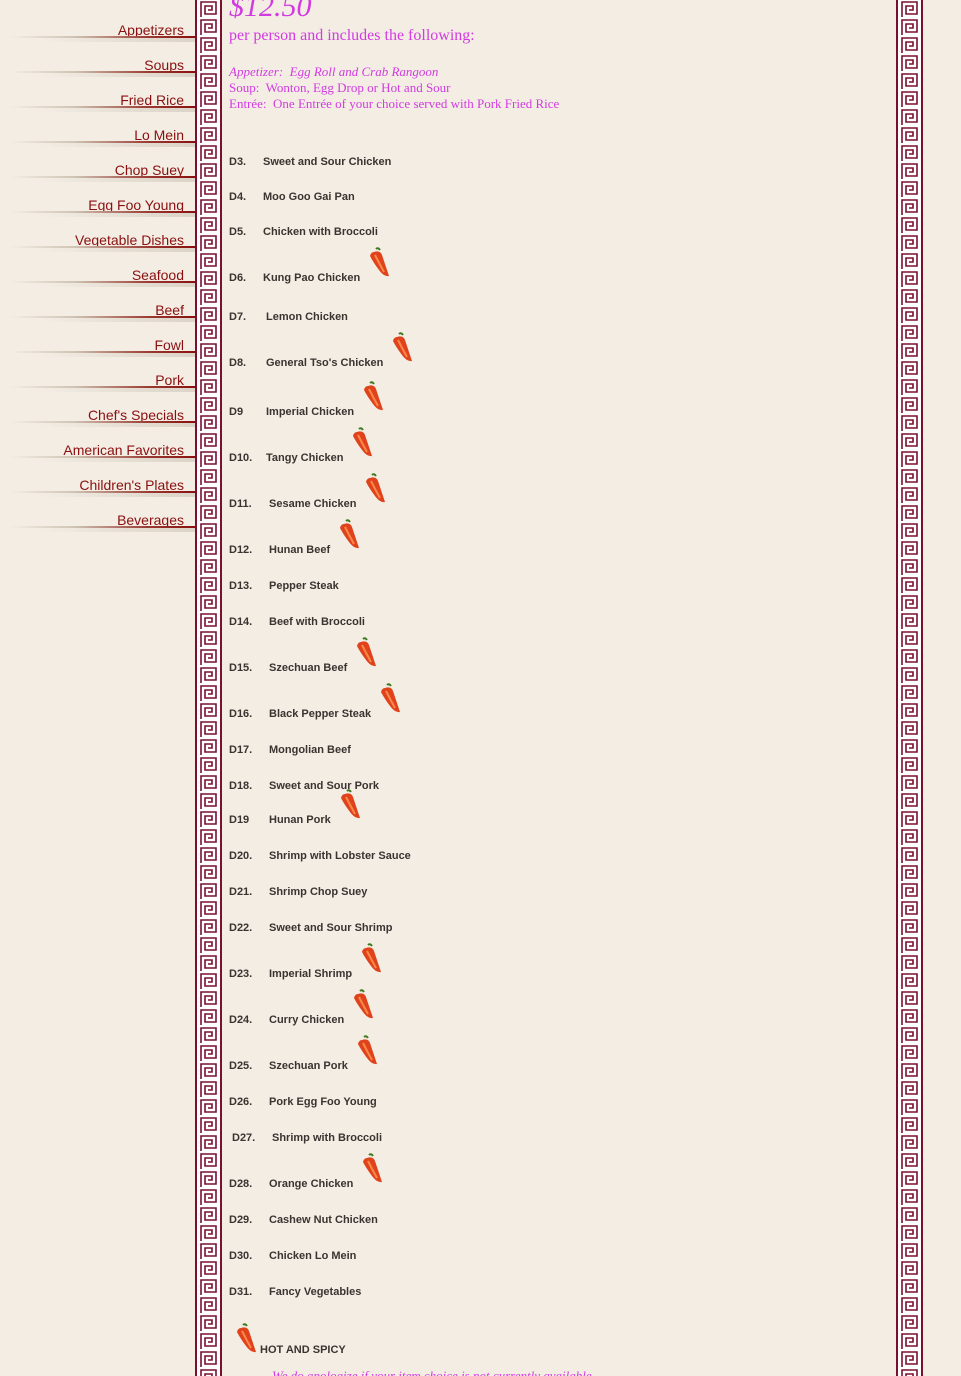  What do you see at coordinates (102, 165) in the screenshot?
I see `nav-item-chop-suey: Chop Suey` at bounding box center [102, 165].